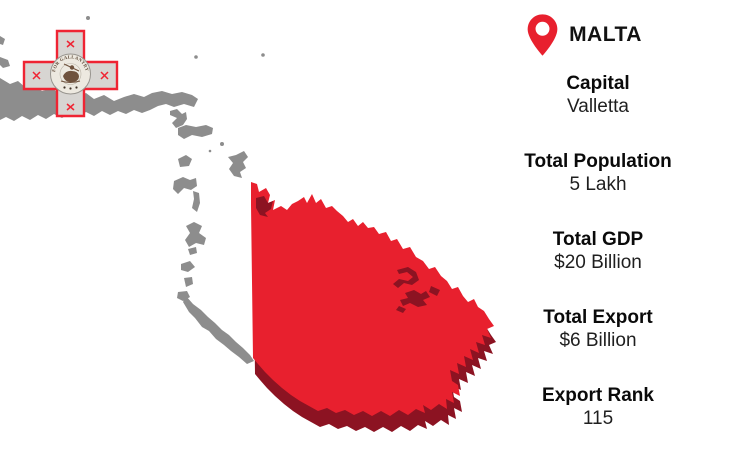 The width and height of the screenshot is (750, 450). What do you see at coordinates (598, 239) in the screenshot?
I see `stat-label: Total GDP` at bounding box center [598, 239].